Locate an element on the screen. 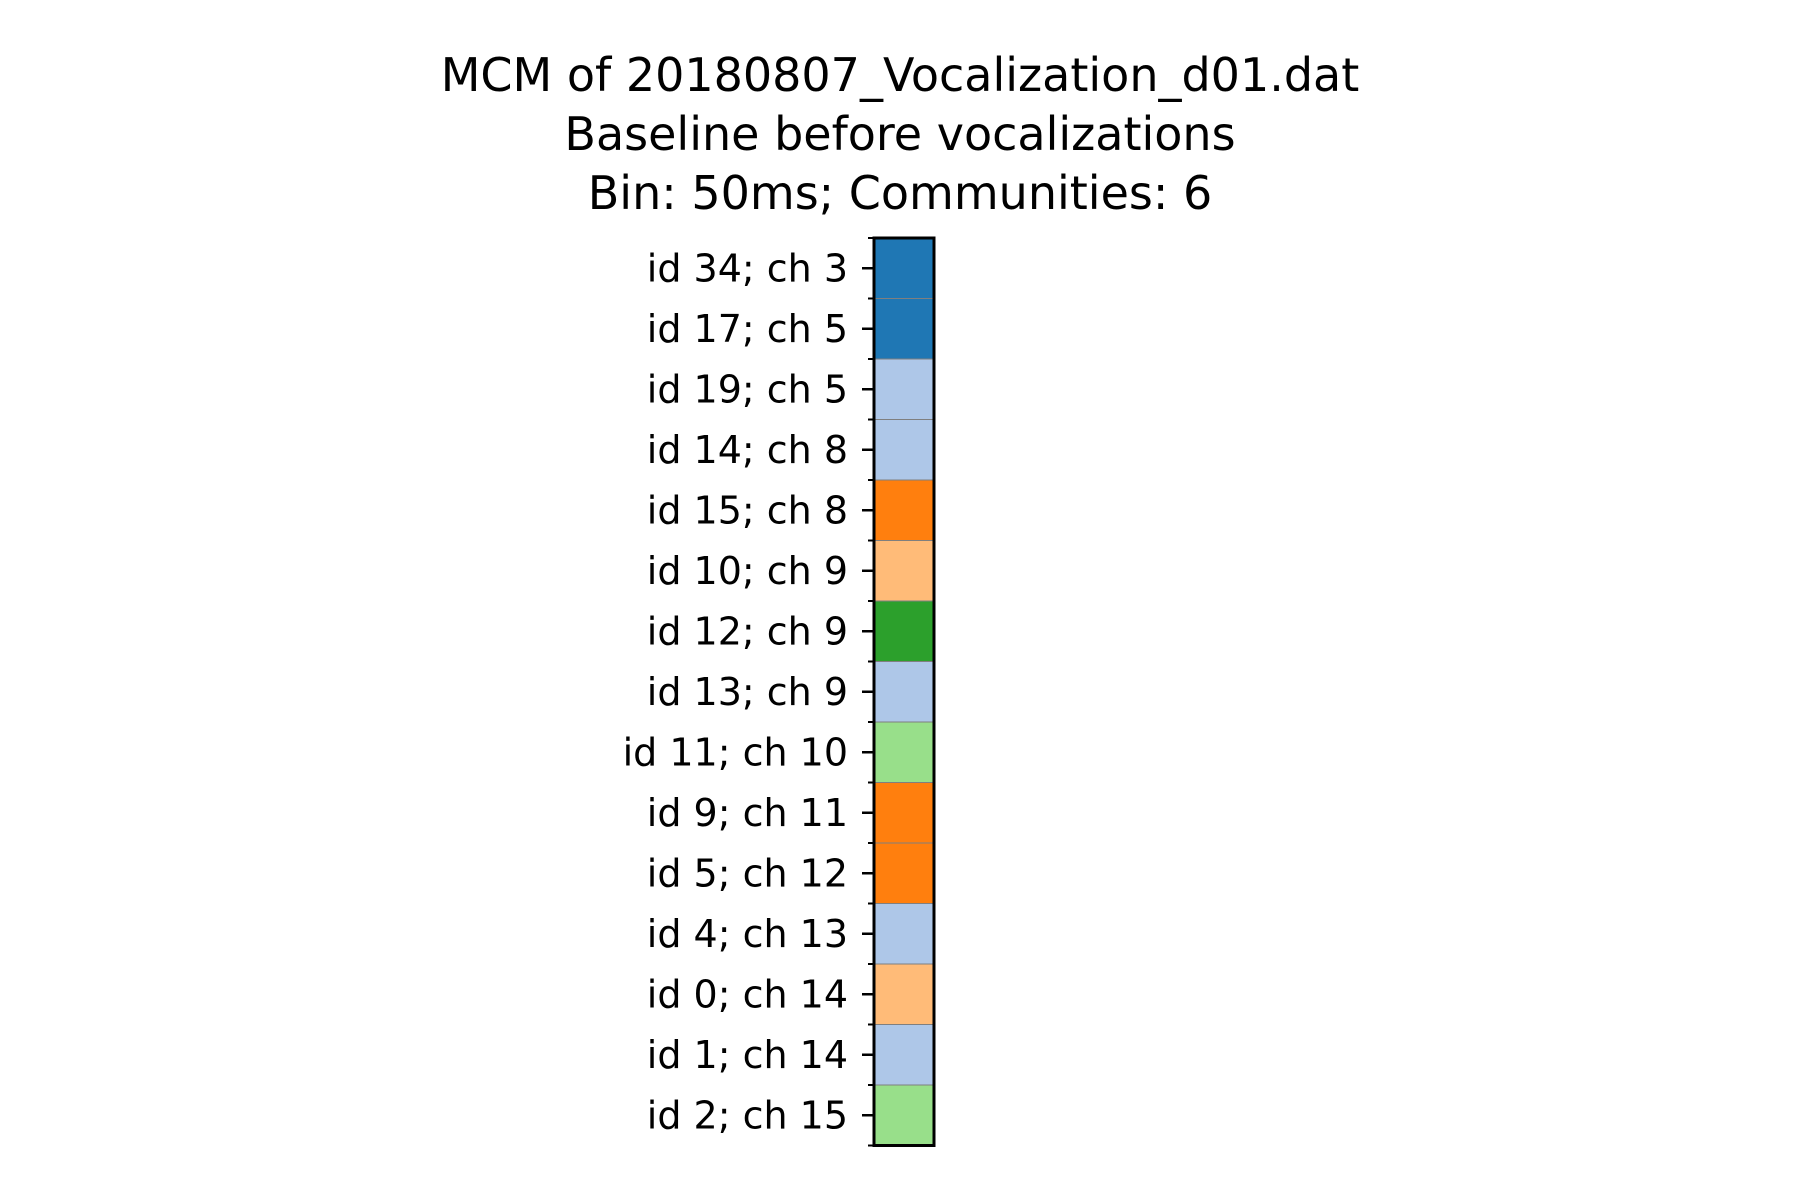 The width and height of the screenshot is (1800, 1200). heatmap-cells is located at coordinates (904, 691).